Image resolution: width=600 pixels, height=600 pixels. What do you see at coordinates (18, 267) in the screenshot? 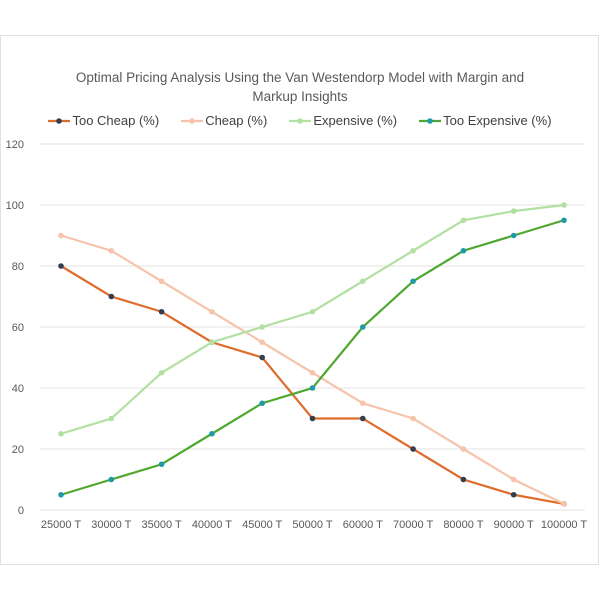
I see `y-tick-label: 80` at bounding box center [18, 267].